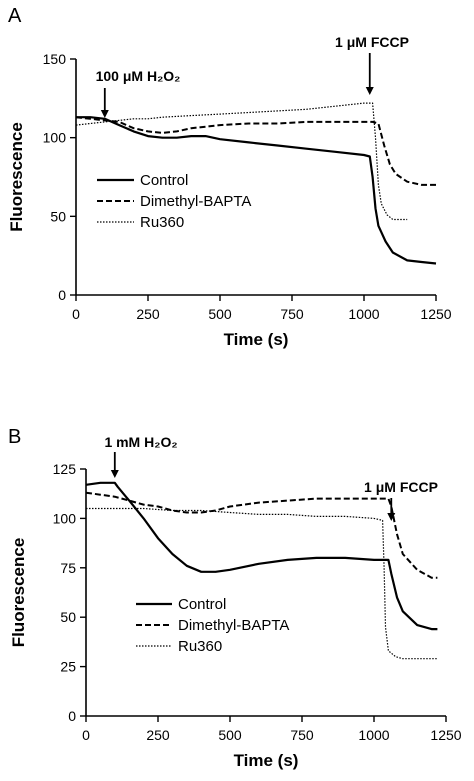  I want to click on panel-label: B, so click(14, 437).